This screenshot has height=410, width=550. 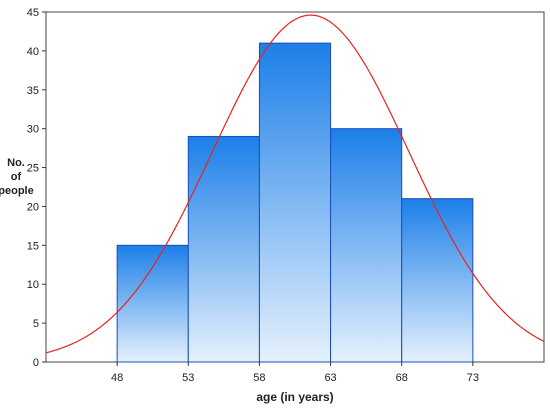 I want to click on y-tick-label: 30, so click(x=33, y=130).